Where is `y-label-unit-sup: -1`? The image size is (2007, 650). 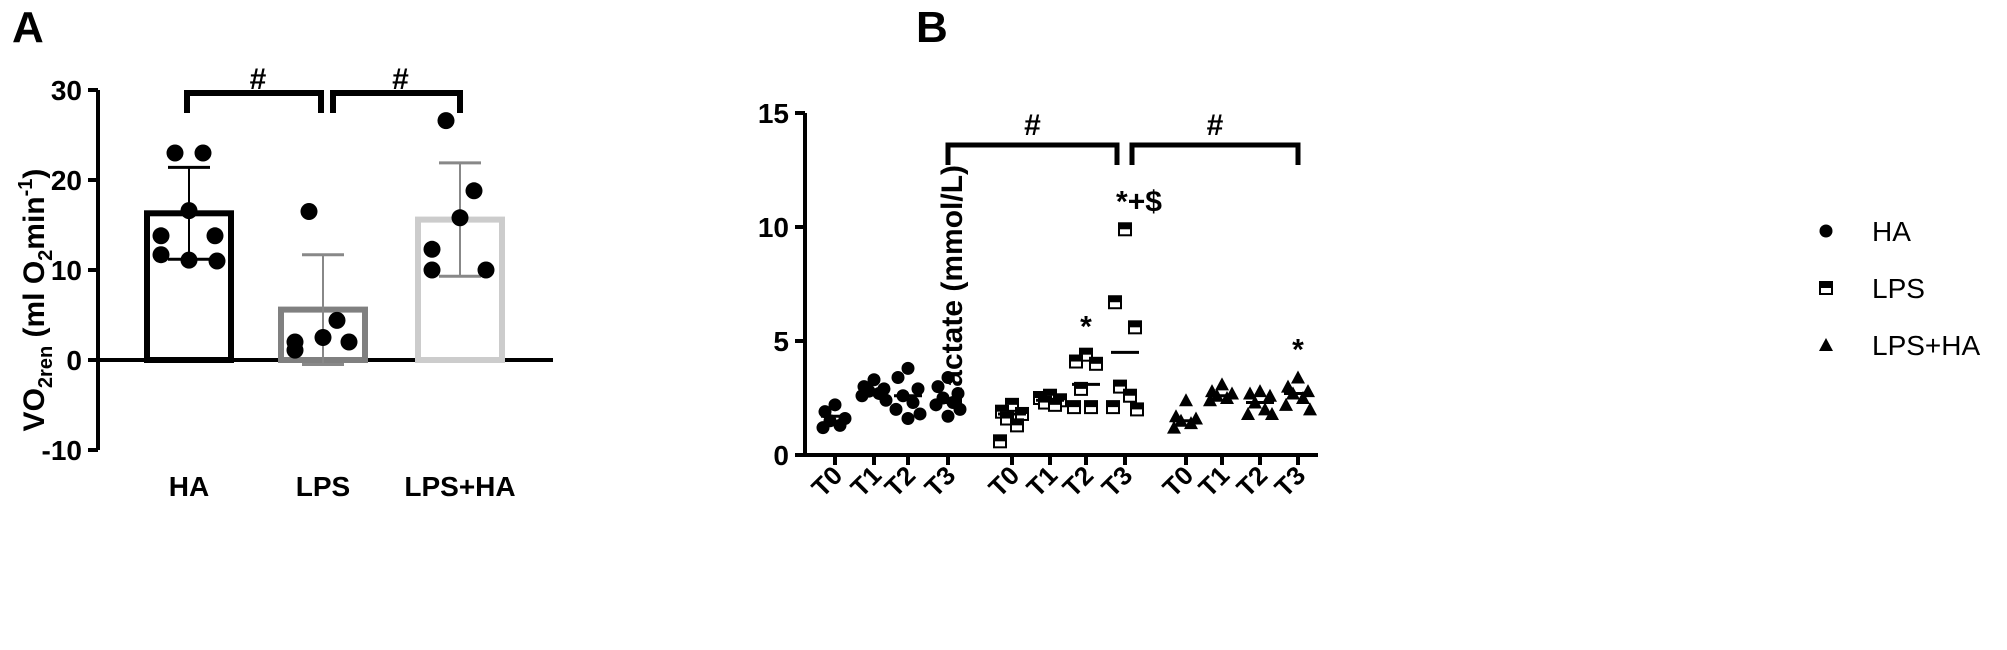 y-label-unit-sup: -1 is located at coordinates (26, 188).